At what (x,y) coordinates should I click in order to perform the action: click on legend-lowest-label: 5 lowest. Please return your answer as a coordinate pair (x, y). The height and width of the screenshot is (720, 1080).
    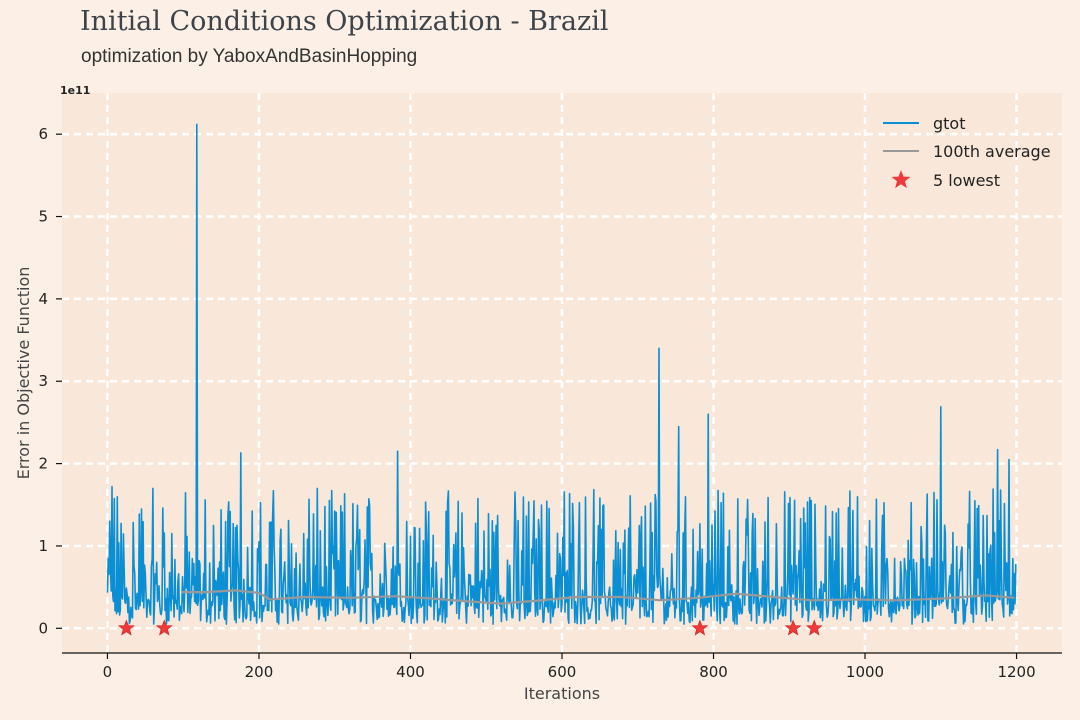
    Looking at the image, I should click on (966, 180).